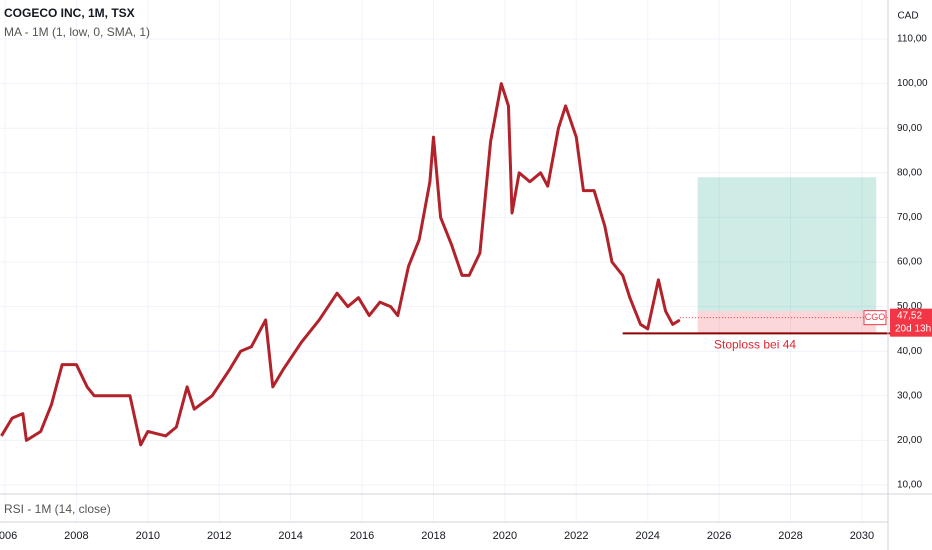 Image resolution: width=932 pixels, height=550 pixels. Describe the element at coordinates (69, 13) in the screenshot. I see `chart-title: COGECO INC, 1M, TSX` at that location.